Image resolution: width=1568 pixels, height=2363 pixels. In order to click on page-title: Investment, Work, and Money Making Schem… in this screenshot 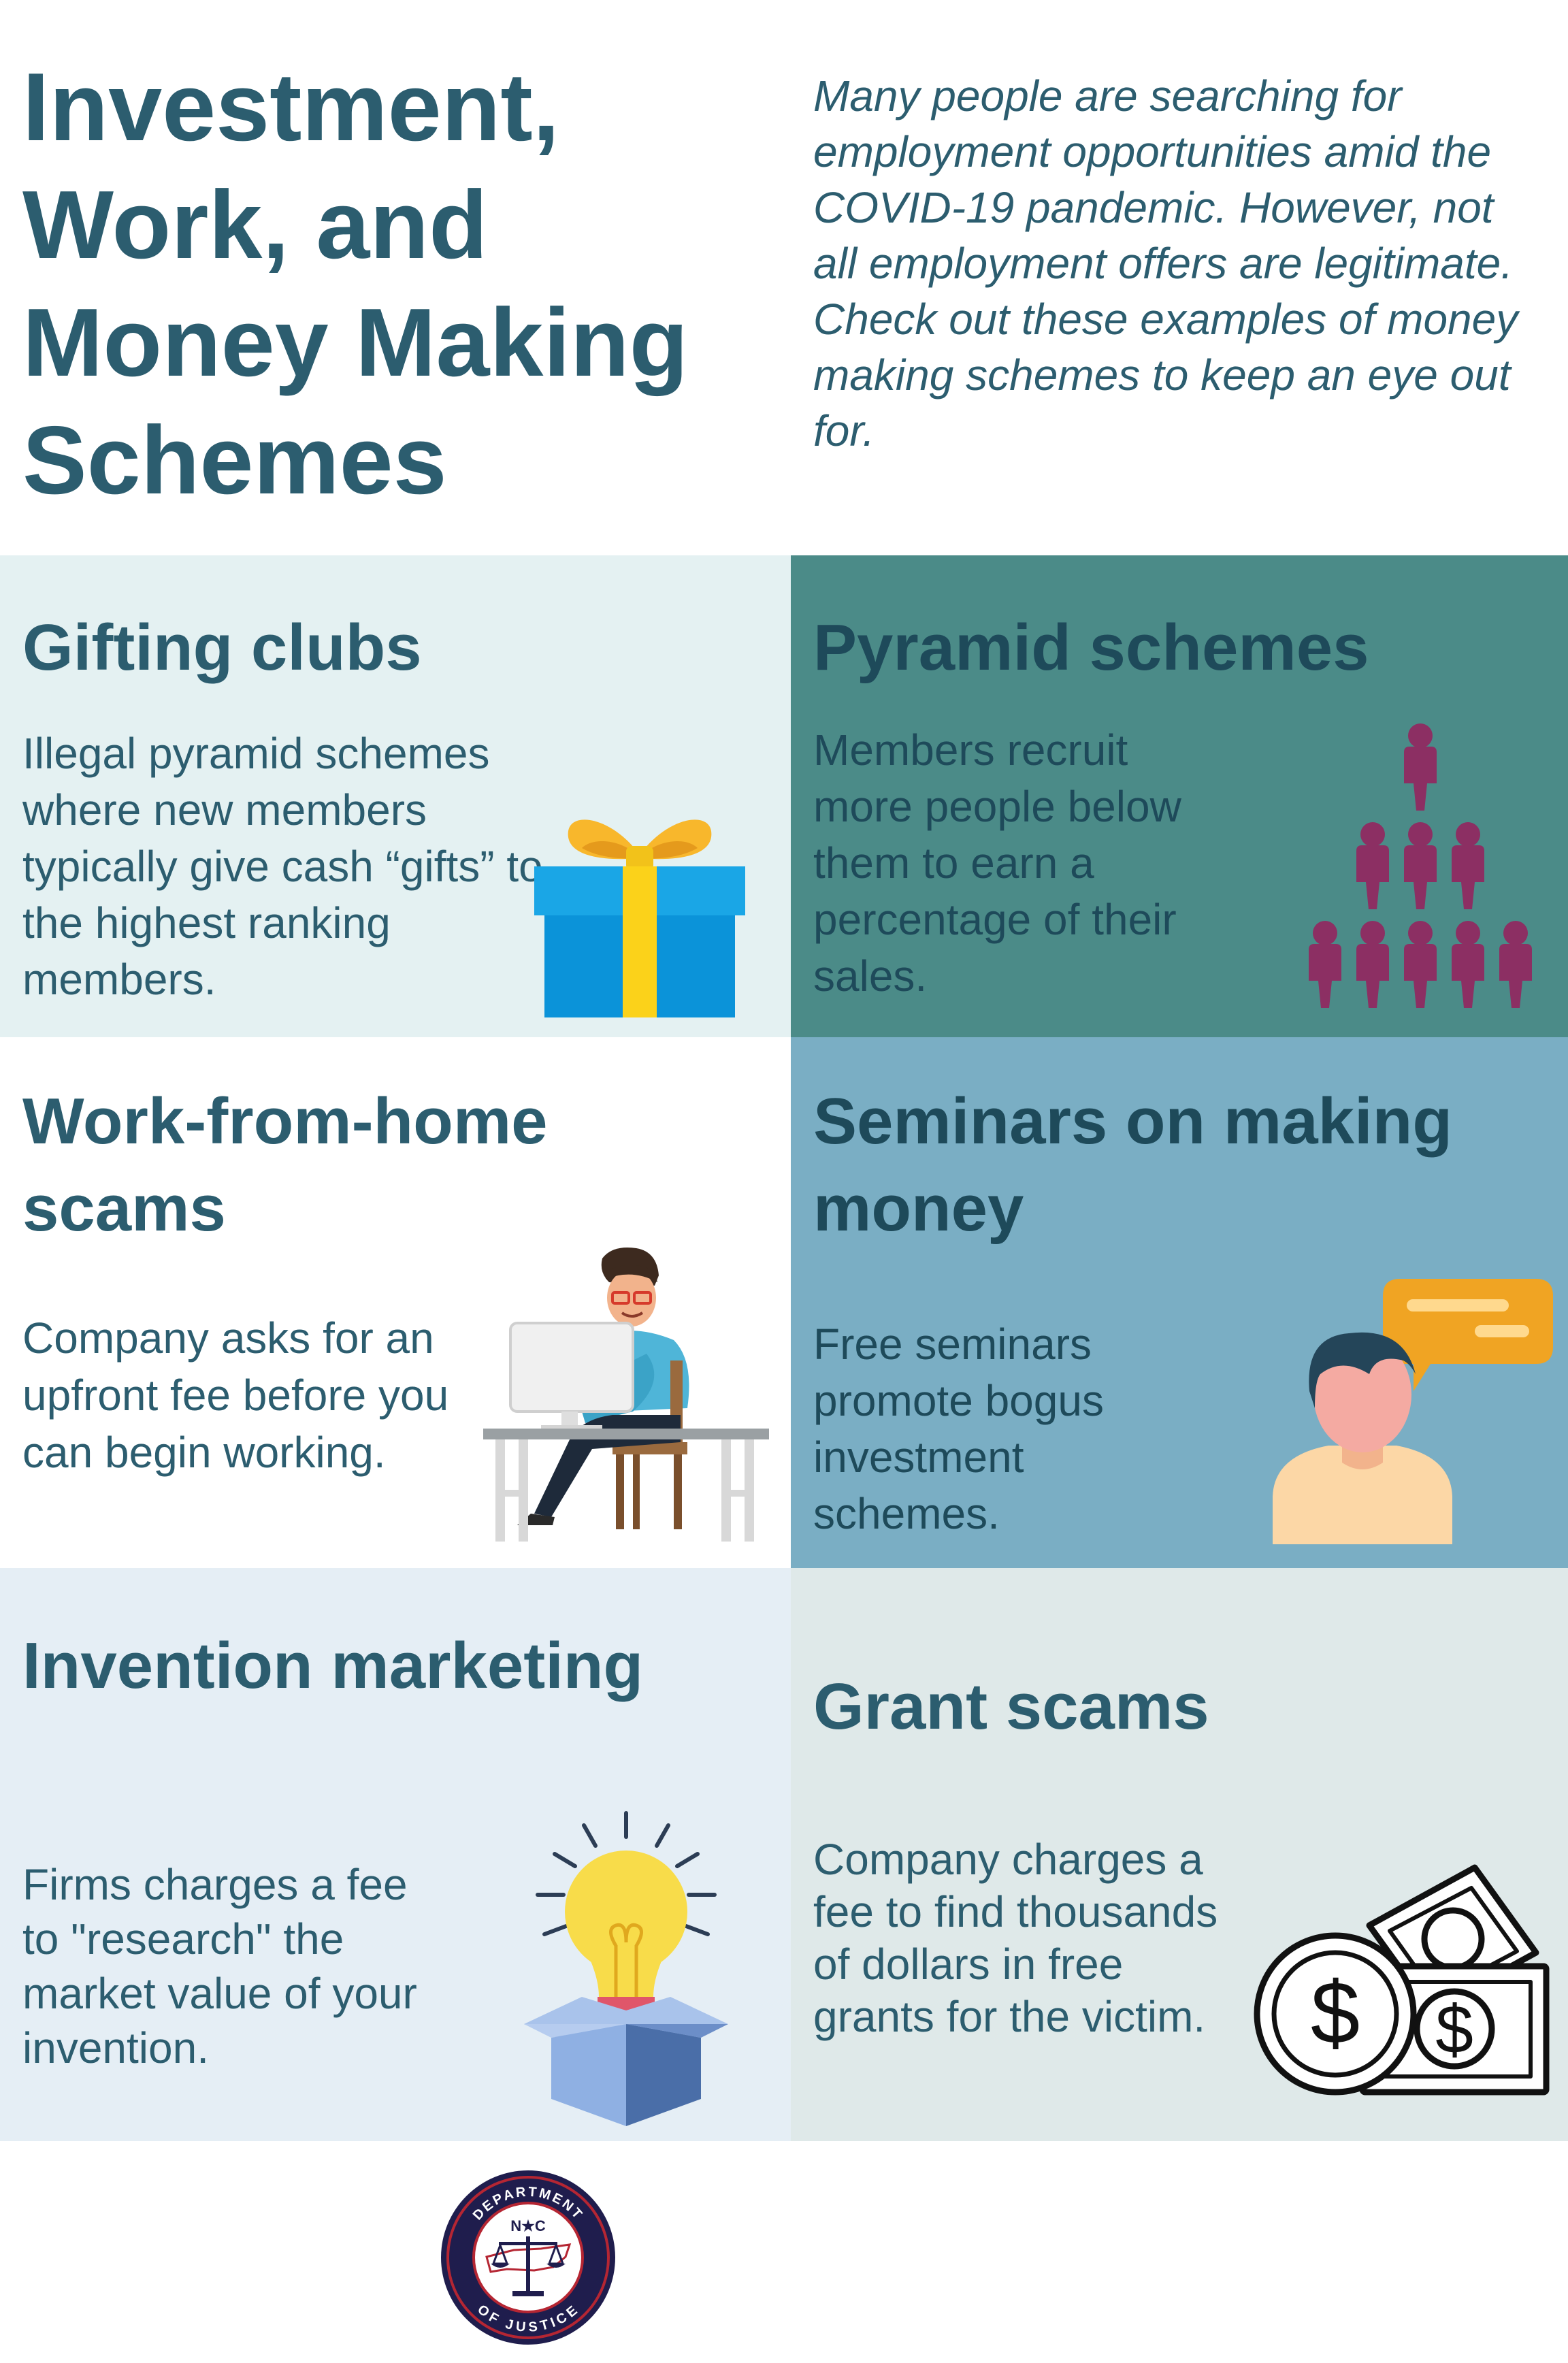, I will do `click(356, 284)`.